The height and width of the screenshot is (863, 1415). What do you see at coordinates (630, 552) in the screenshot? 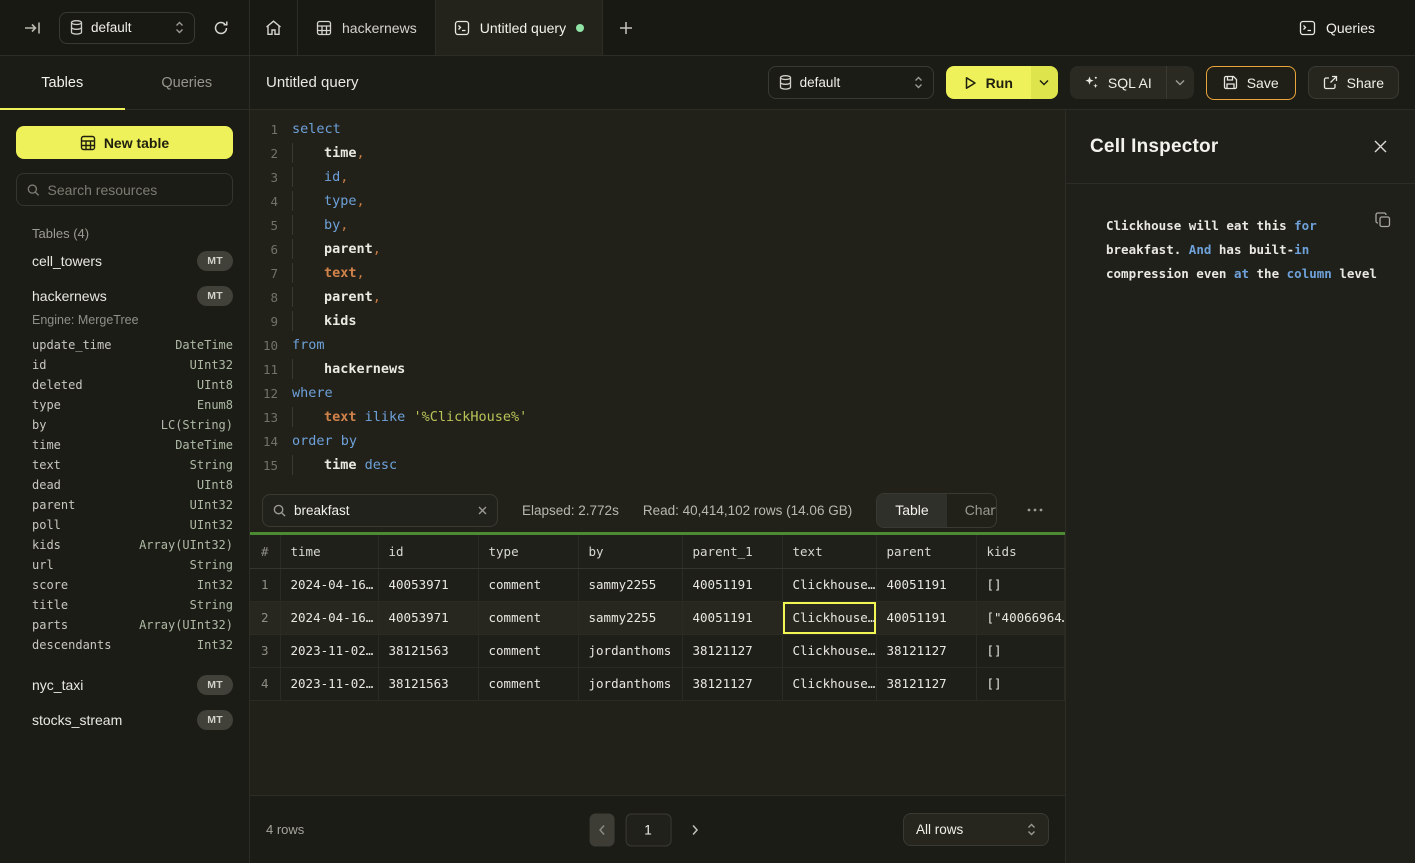
I see `column-header-by: by` at bounding box center [630, 552].